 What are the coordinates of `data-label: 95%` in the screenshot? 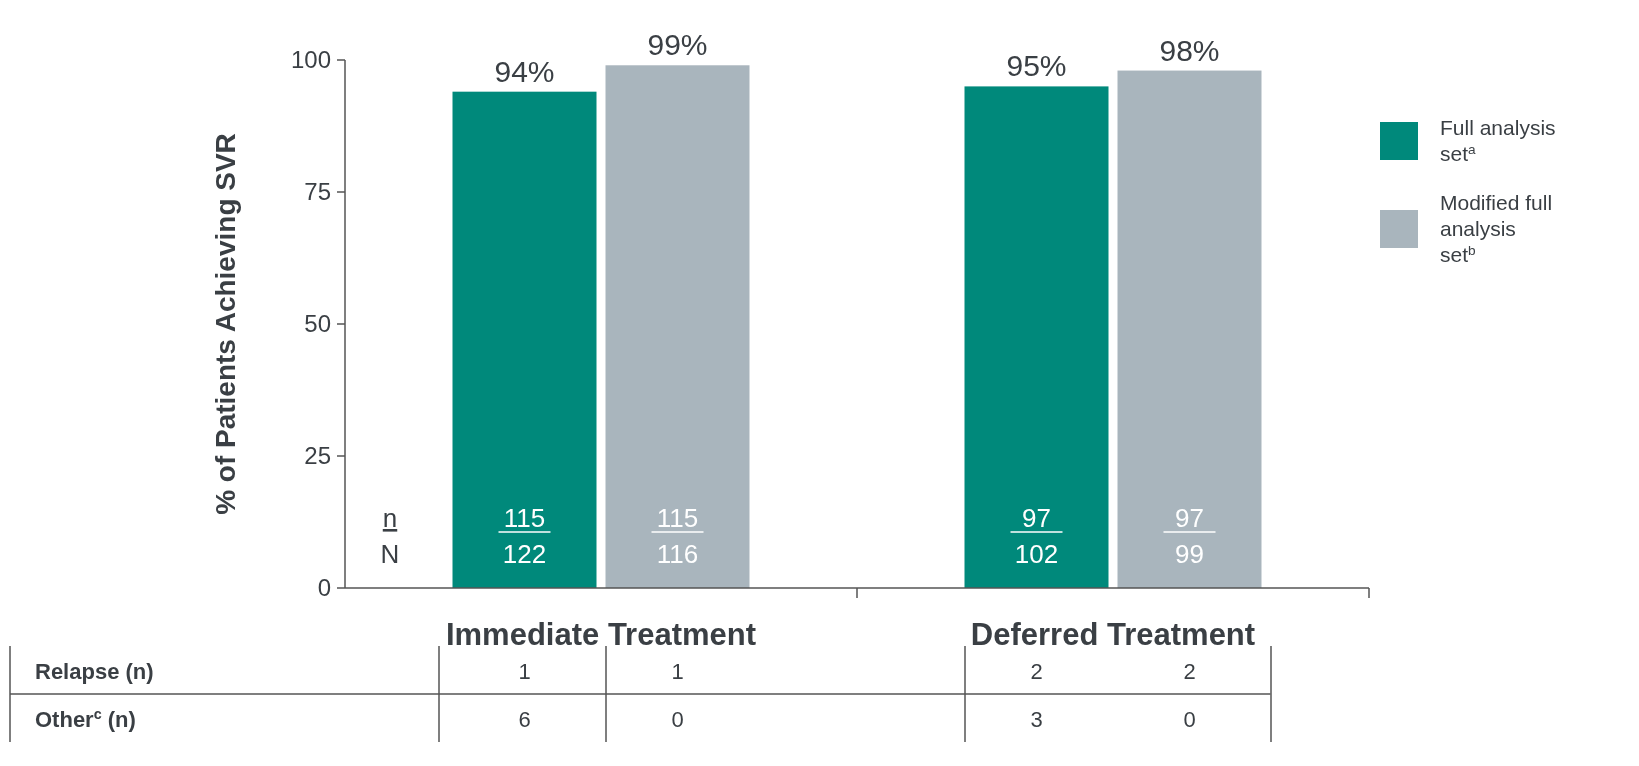 It's located at (1036, 66).